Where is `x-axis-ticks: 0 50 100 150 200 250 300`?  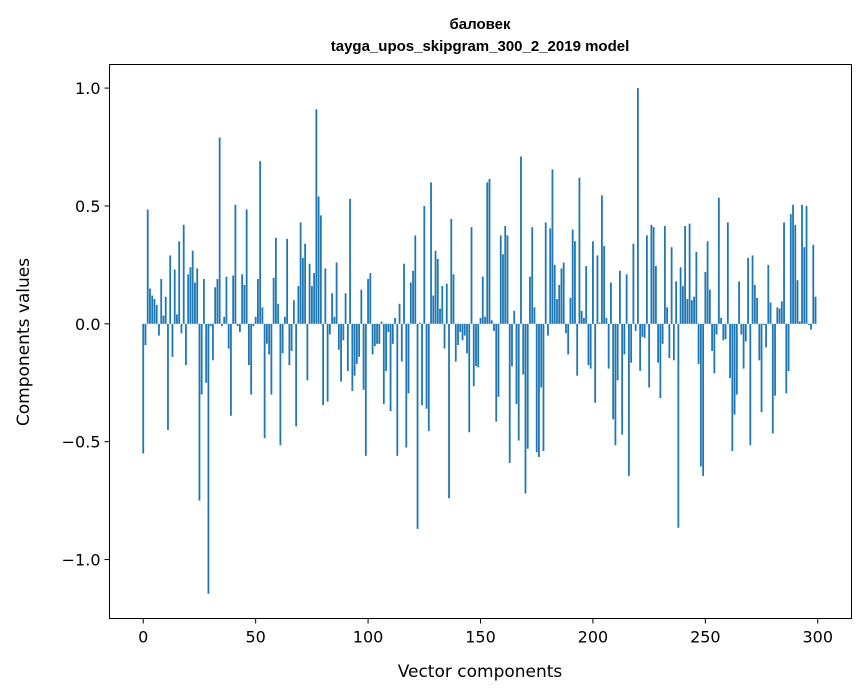
x-axis-ticks: 0 50 100 150 200 250 300 is located at coordinates (485, 632).